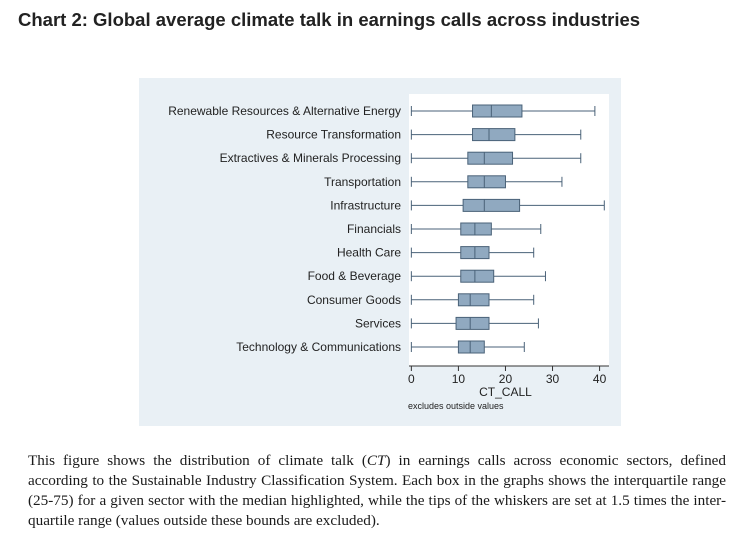 The image size is (740, 537). Describe the element at coordinates (459, 379) in the screenshot. I see `x-tick-label: 10` at that location.